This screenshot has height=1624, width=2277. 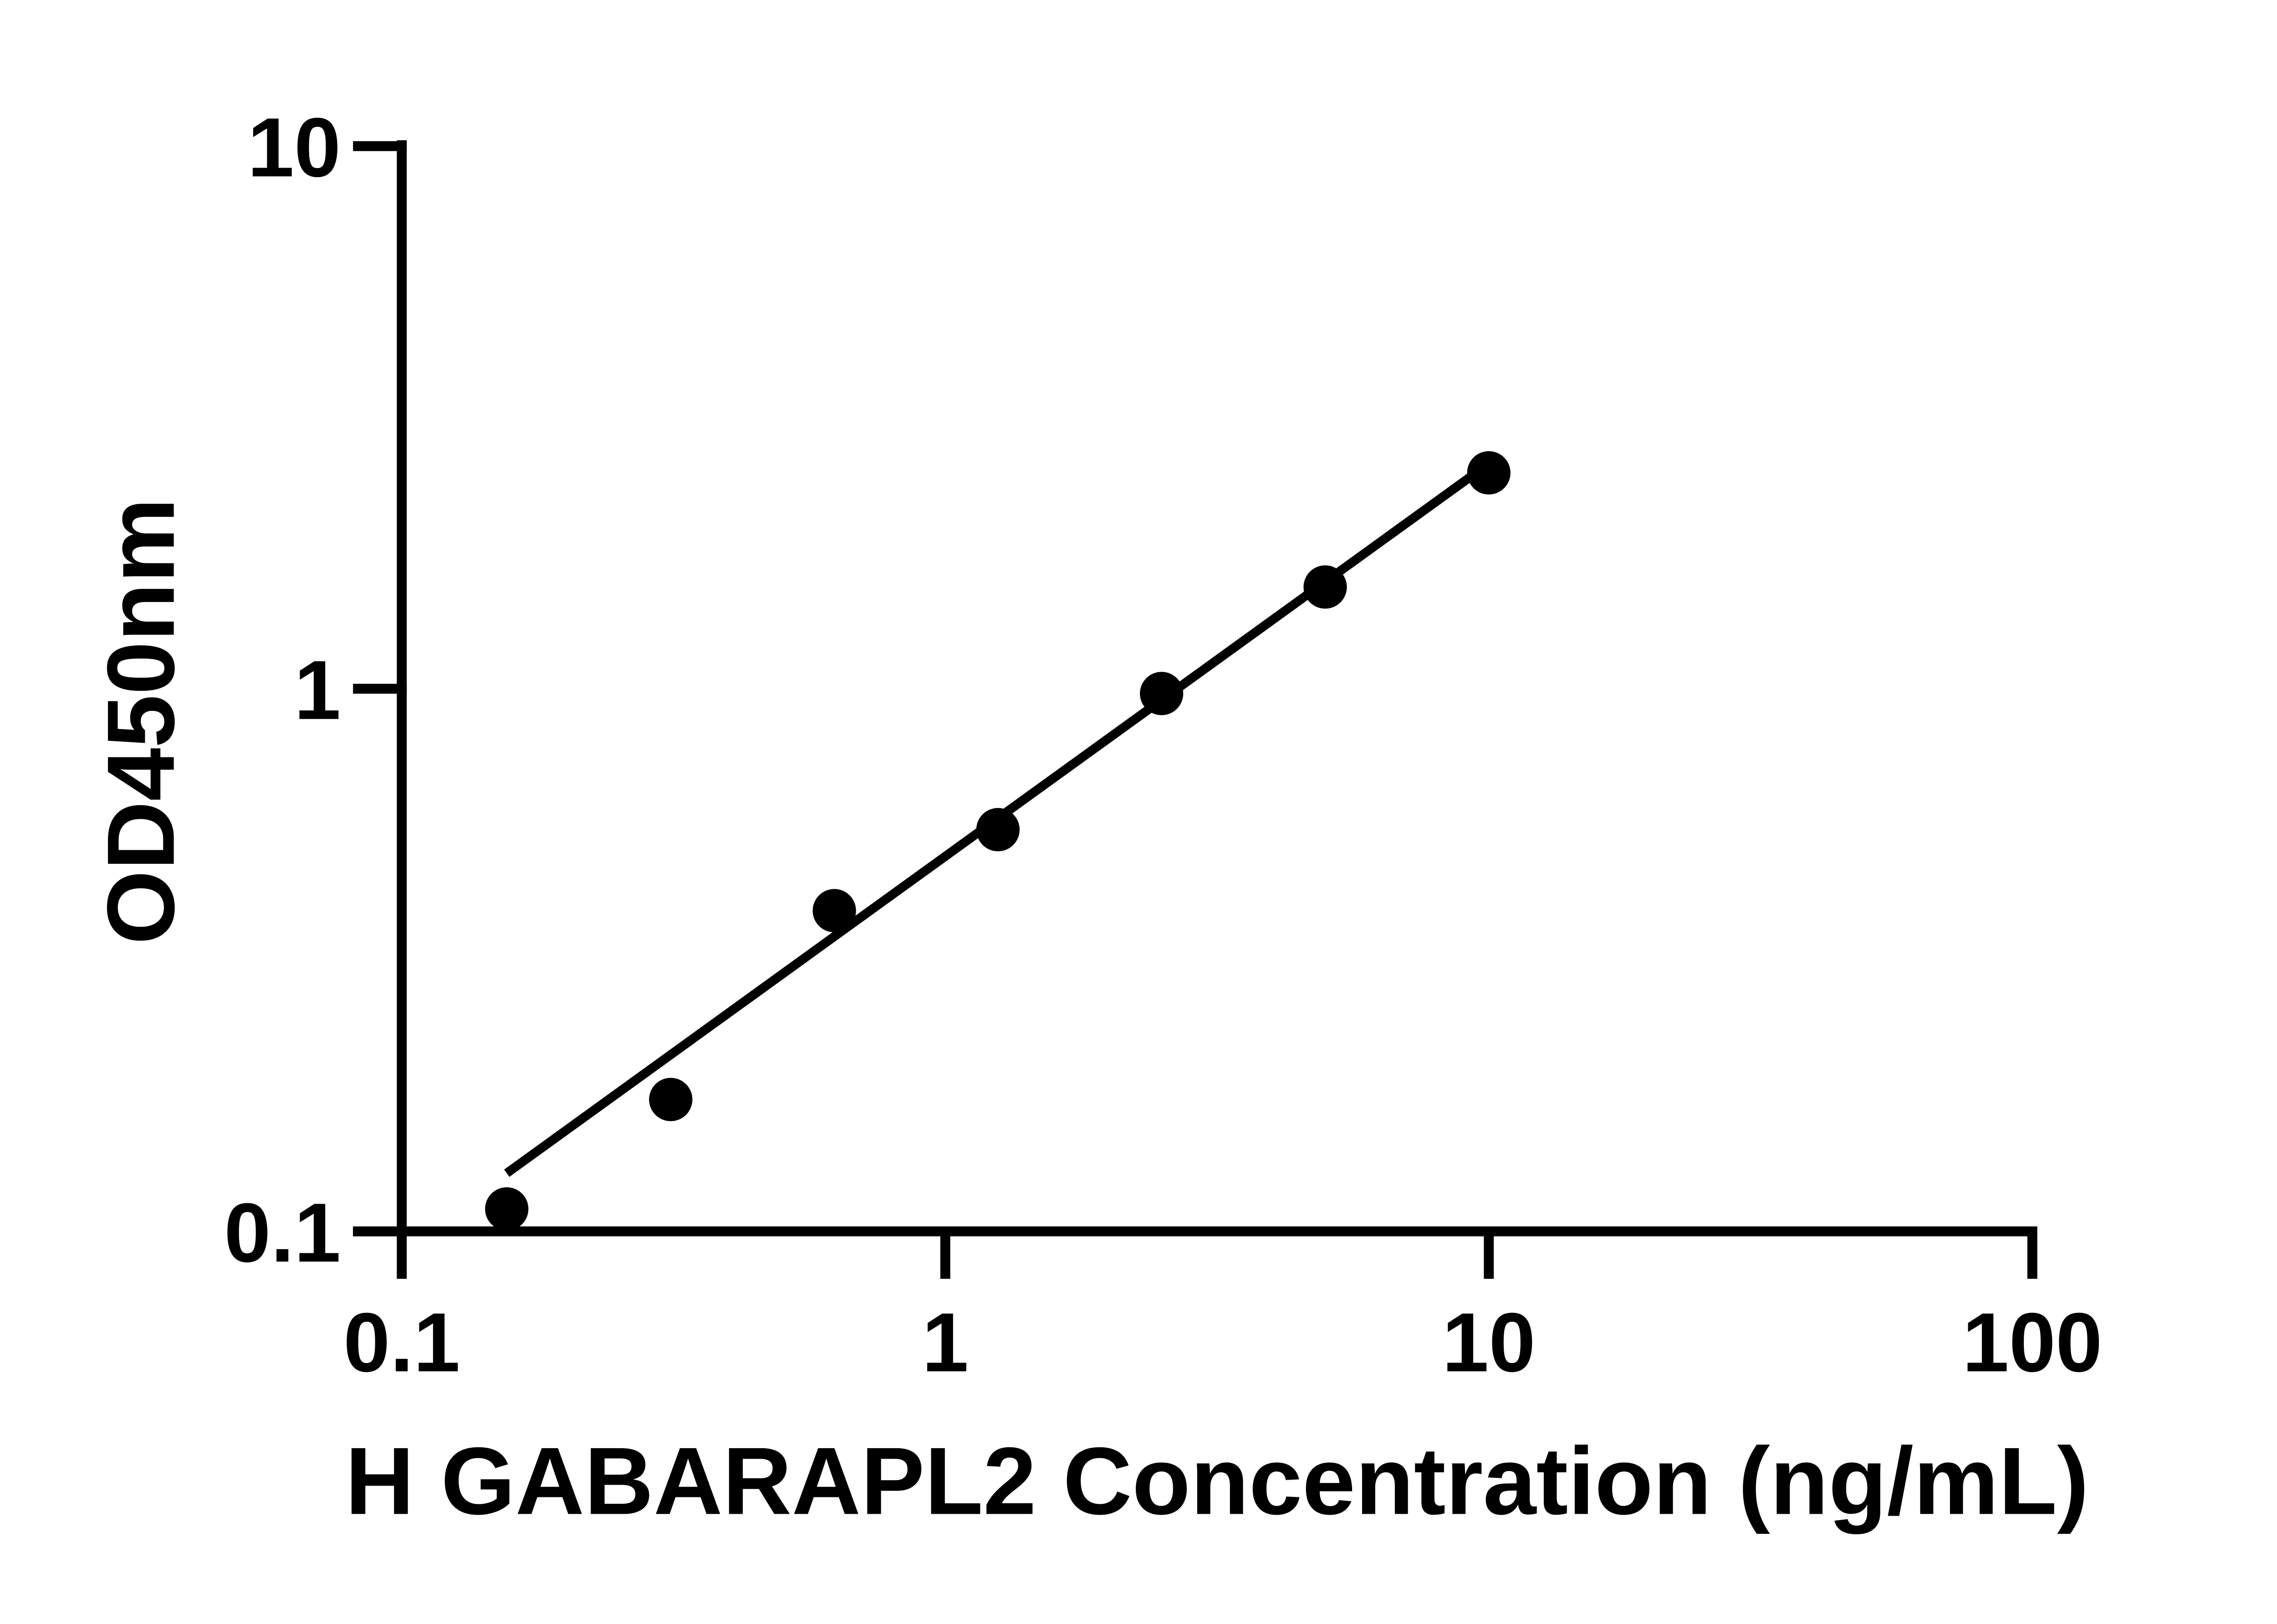 What do you see at coordinates (294, 147) in the screenshot?
I see `y-tick-label: 10` at bounding box center [294, 147].